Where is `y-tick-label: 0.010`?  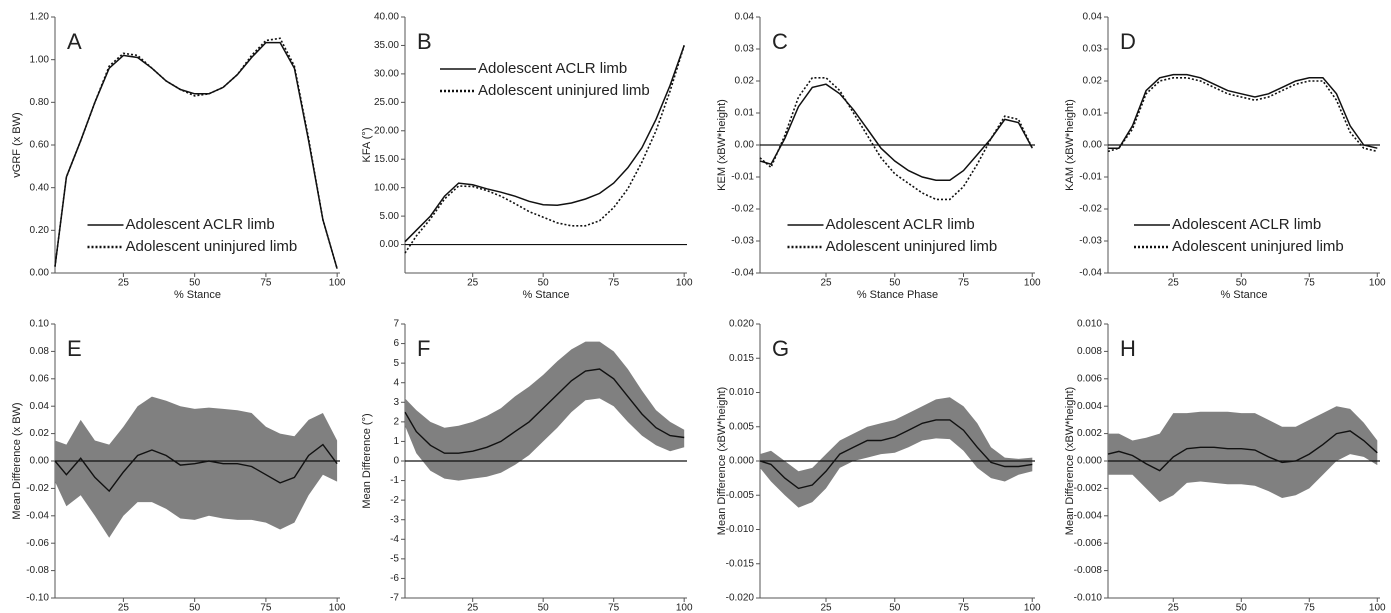 y-tick-label: 0.010 is located at coordinates (741, 392).